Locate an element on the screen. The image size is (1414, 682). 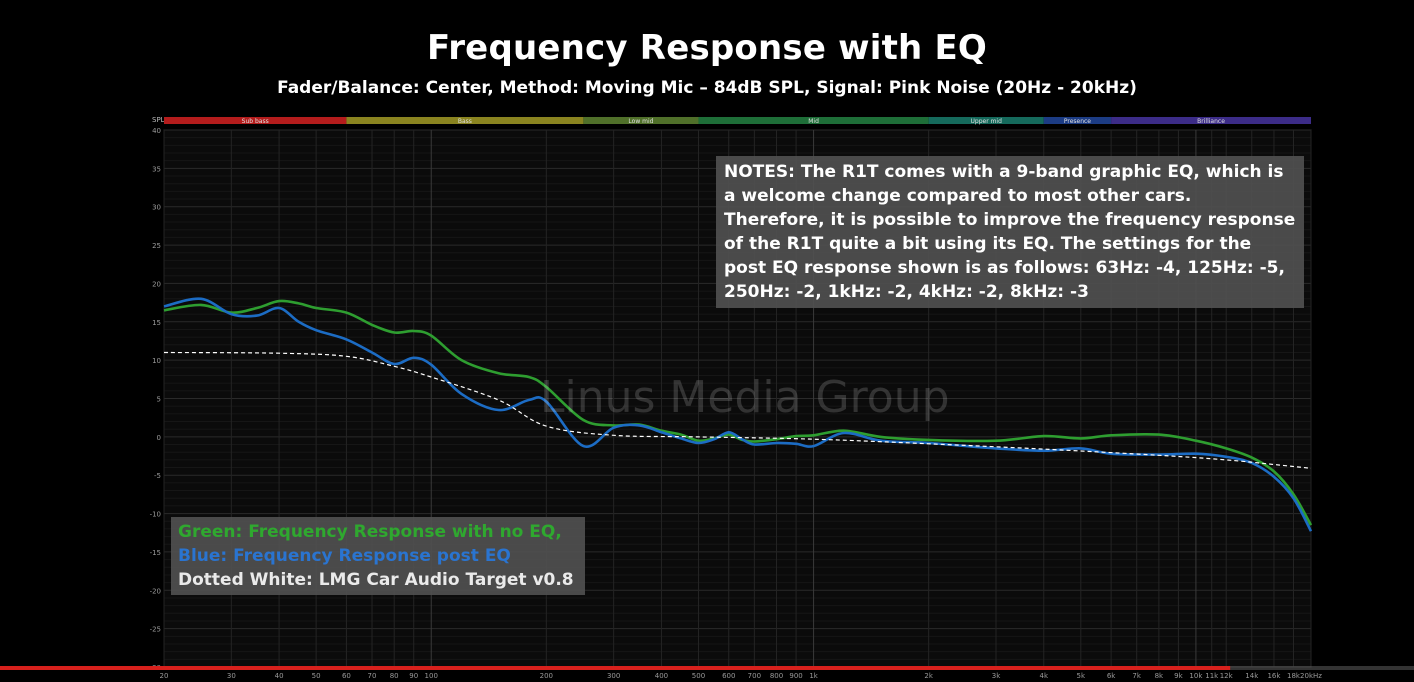
legend-white: Dotted White: LMG Car Audio Target v0.8 is located at coordinates (376, 580).